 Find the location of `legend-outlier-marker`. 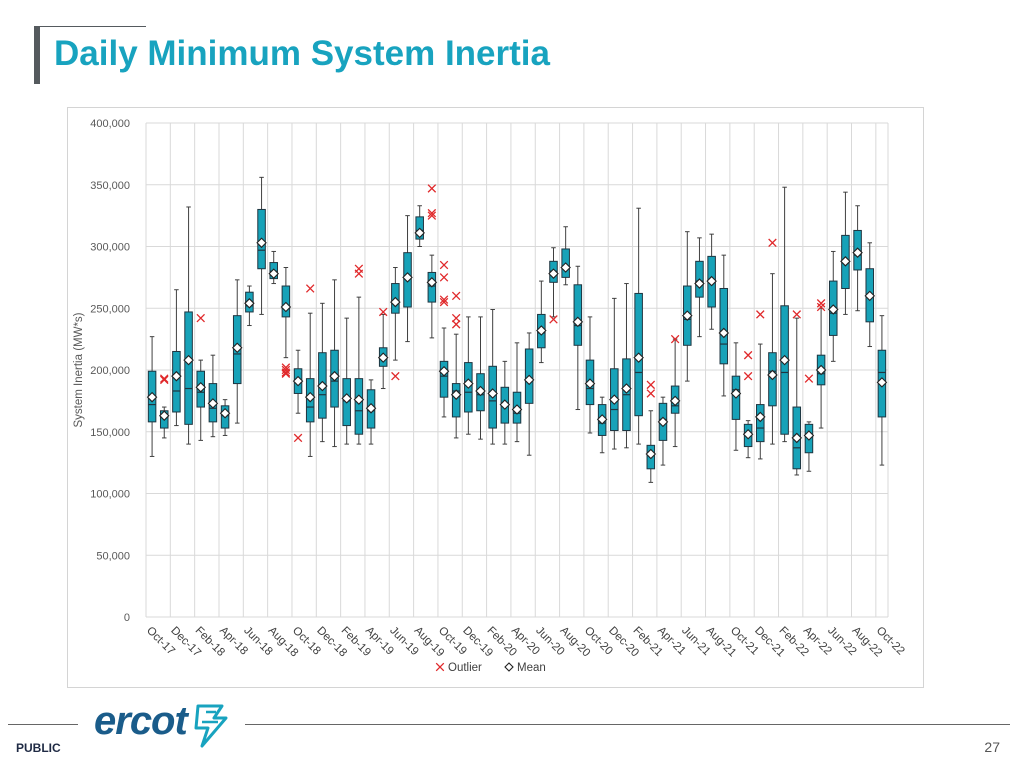

legend-outlier-marker is located at coordinates (440, 667).